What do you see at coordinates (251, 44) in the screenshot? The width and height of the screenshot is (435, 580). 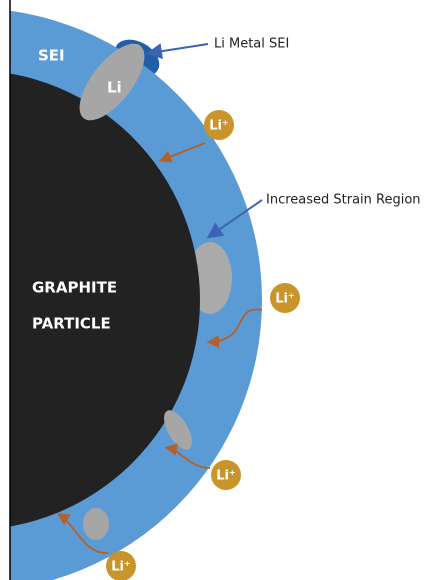 I see `li-metal-sei-label: Li Metal SEI` at bounding box center [251, 44].